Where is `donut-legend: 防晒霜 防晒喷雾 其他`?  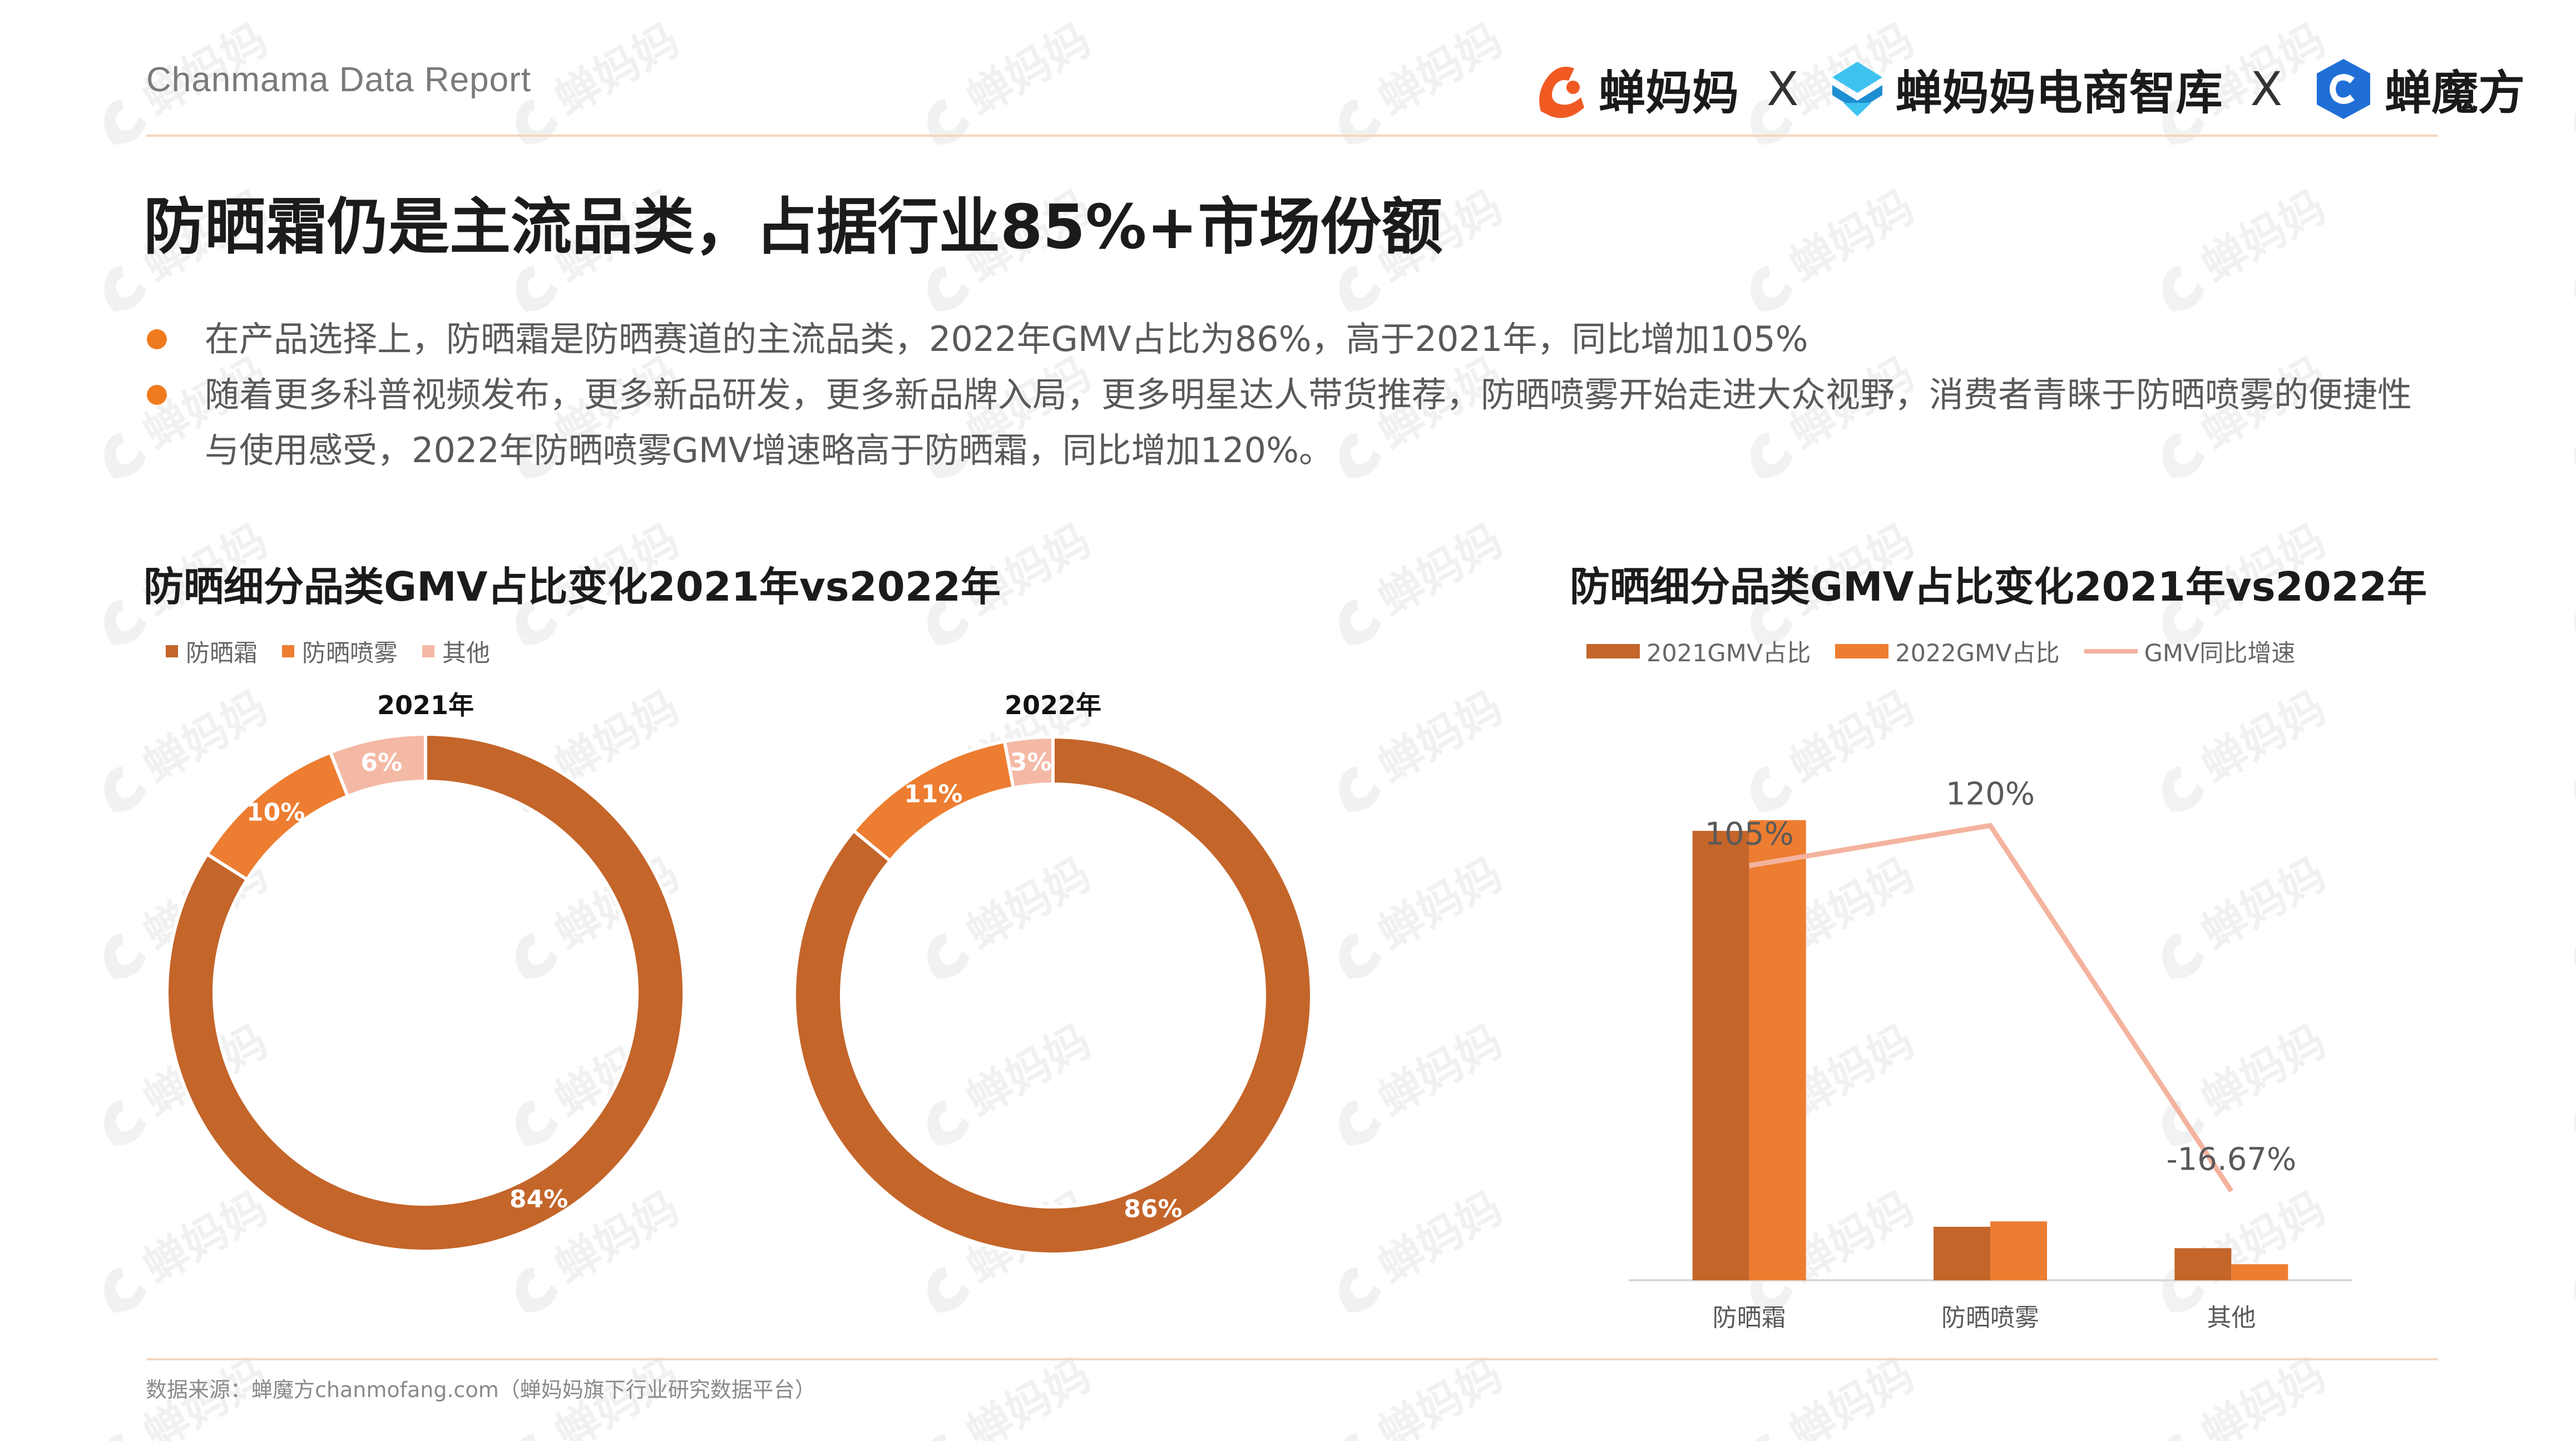 donut-legend: 防晒霜 防晒喷雾 其他 is located at coordinates (341, 651).